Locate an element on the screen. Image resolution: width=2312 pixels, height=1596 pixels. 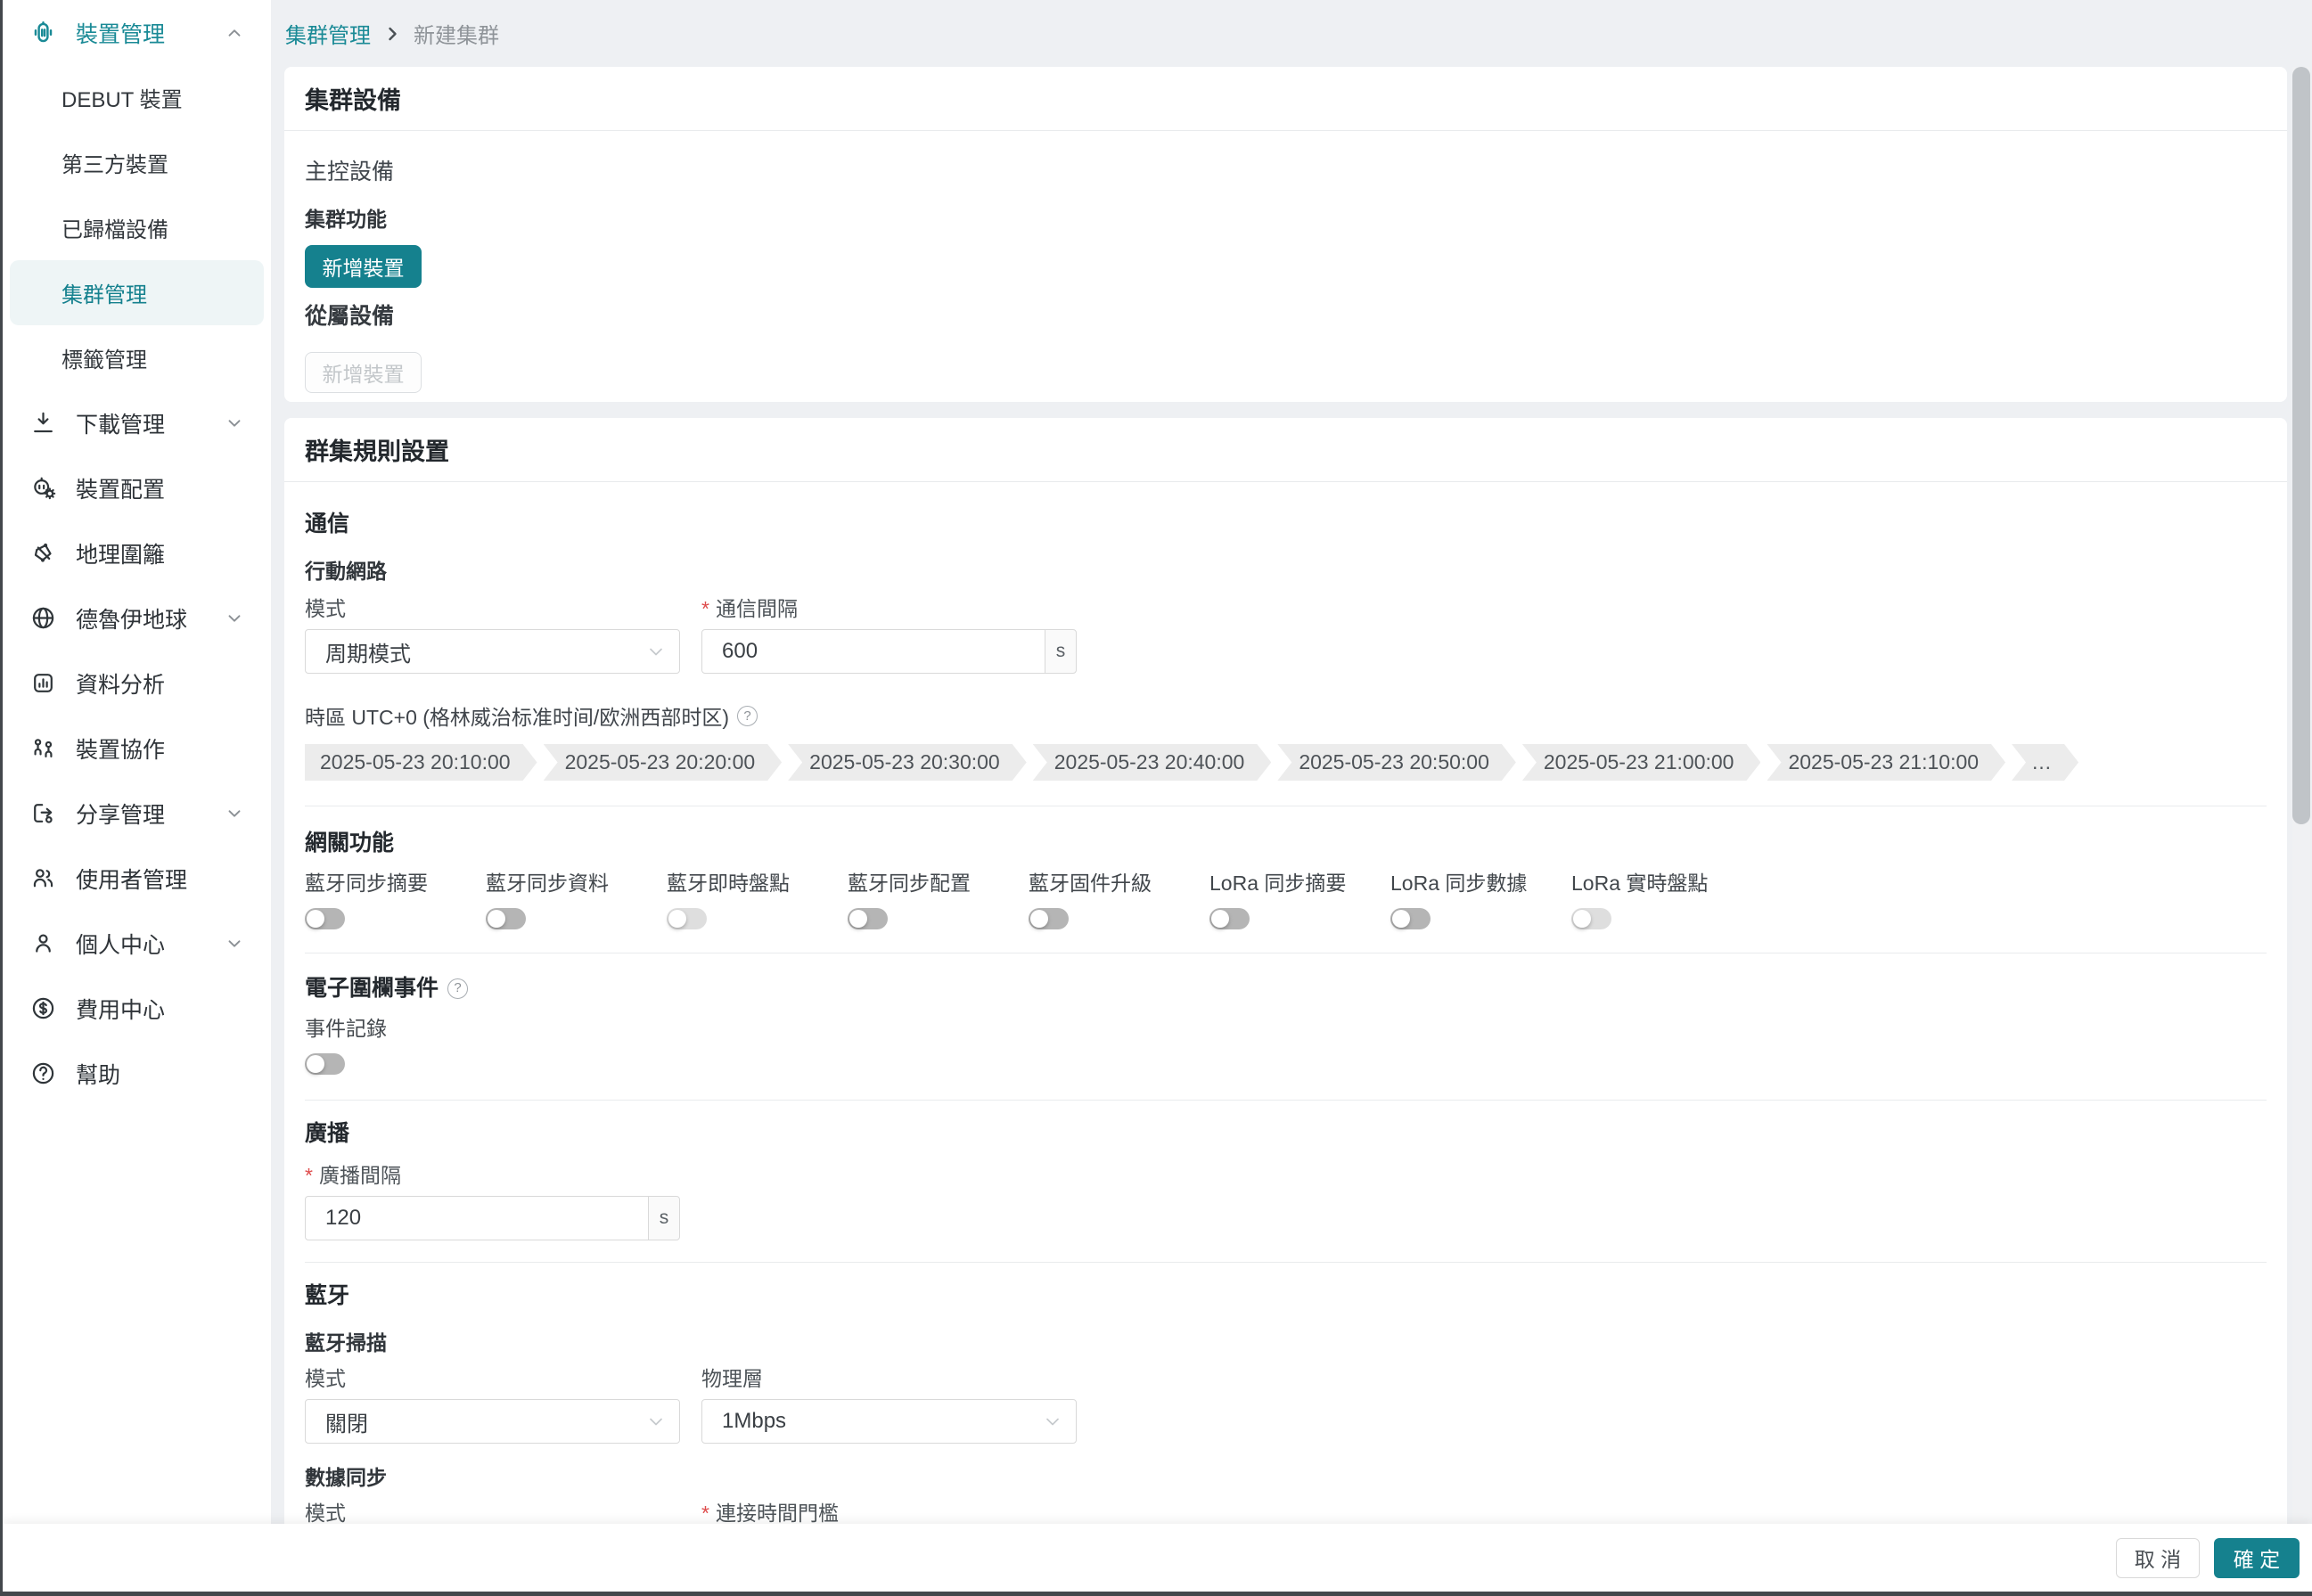
gateway-switch-item-6: LoRa 同步數據 is located at coordinates (1481, 900).